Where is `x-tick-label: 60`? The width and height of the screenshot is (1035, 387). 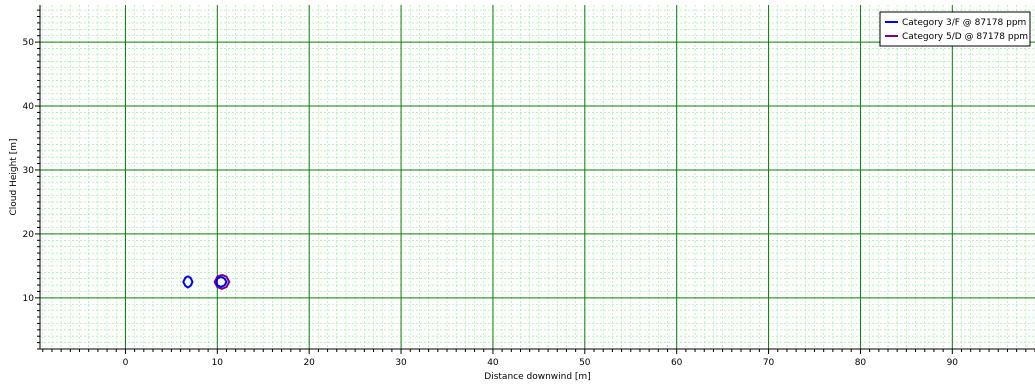 x-tick-label: 60 is located at coordinates (677, 363).